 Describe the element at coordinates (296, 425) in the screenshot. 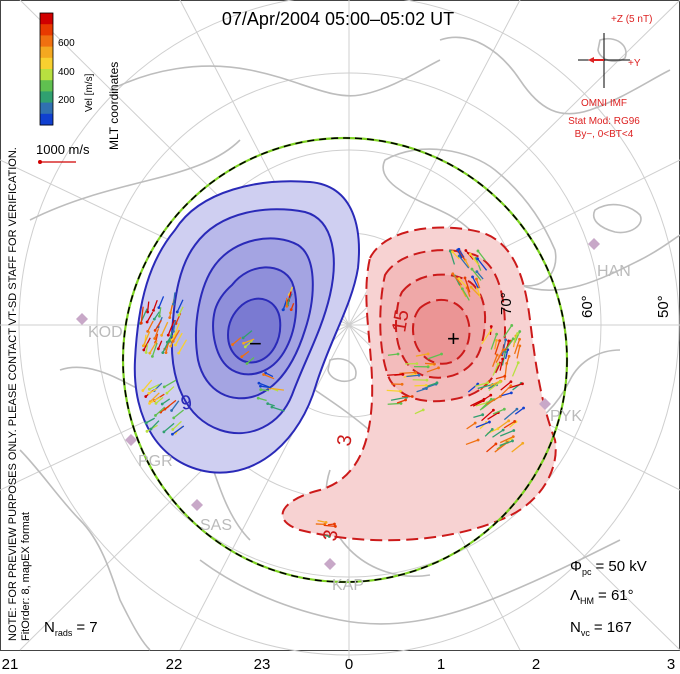

I see `contour-labels: 9 15 3 3` at that location.